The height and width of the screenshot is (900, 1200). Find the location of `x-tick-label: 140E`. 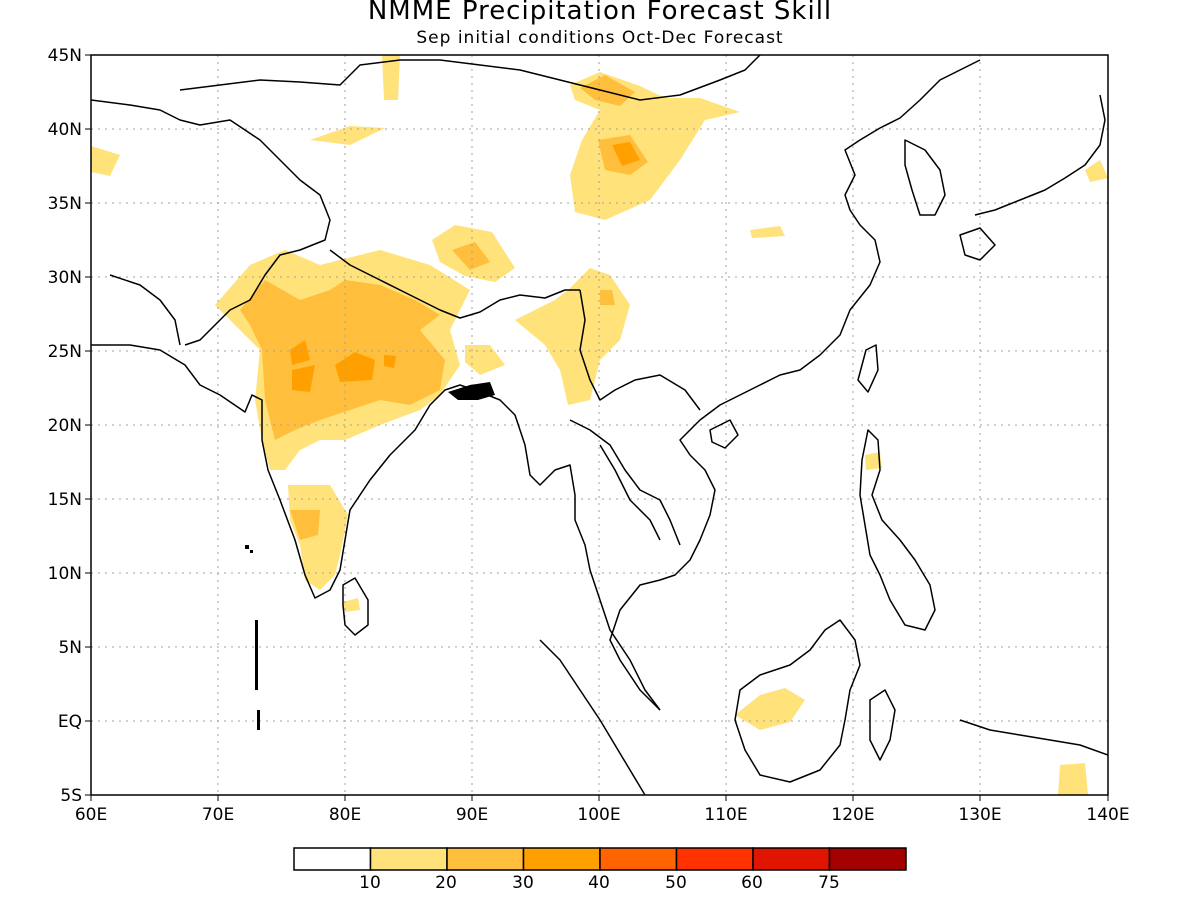

x-tick-label: 140E is located at coordinates (1107, 815).